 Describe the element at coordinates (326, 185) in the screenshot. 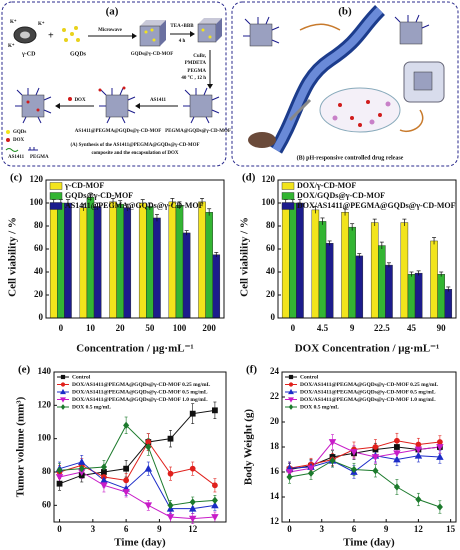

I see `legend-label: DOX/γ-CD-MOF` at that location.